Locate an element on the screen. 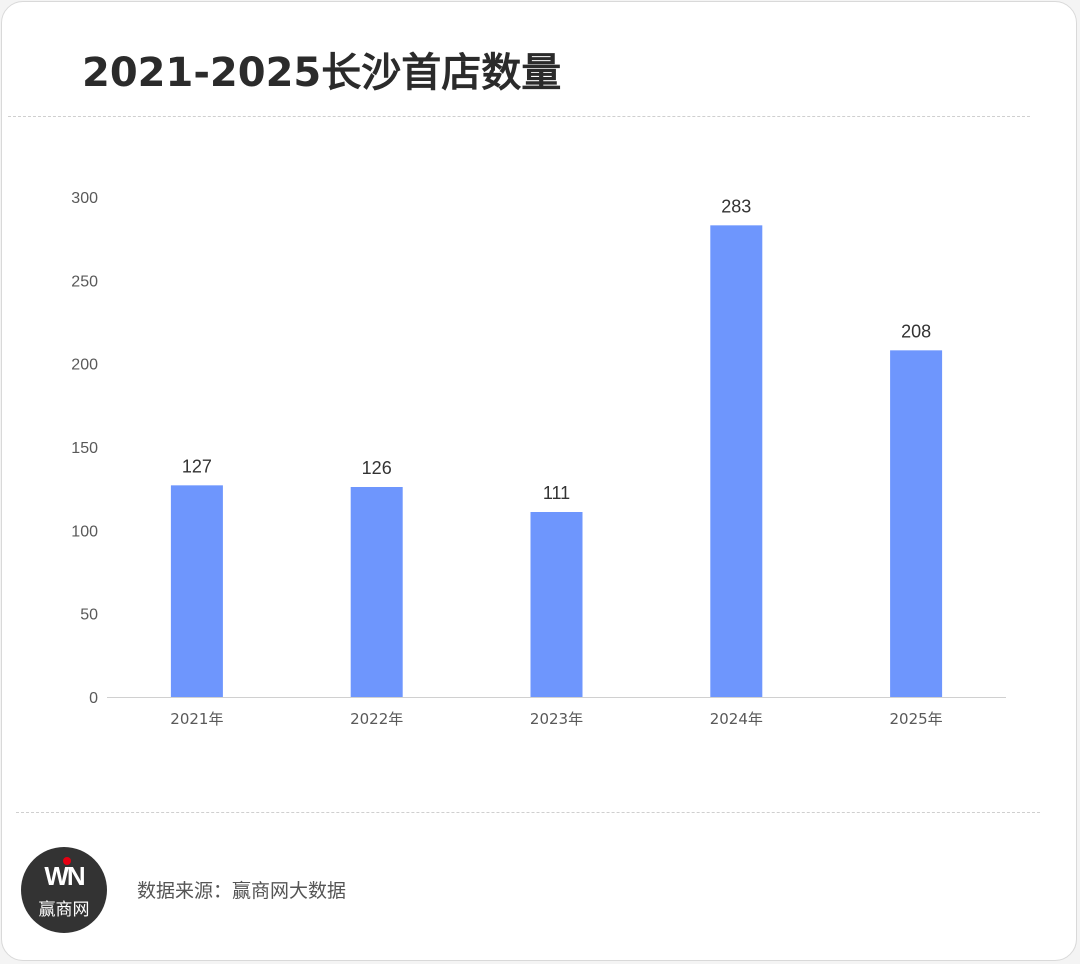  x-tick-label: 2021年 is located at coordinates (196, 719).